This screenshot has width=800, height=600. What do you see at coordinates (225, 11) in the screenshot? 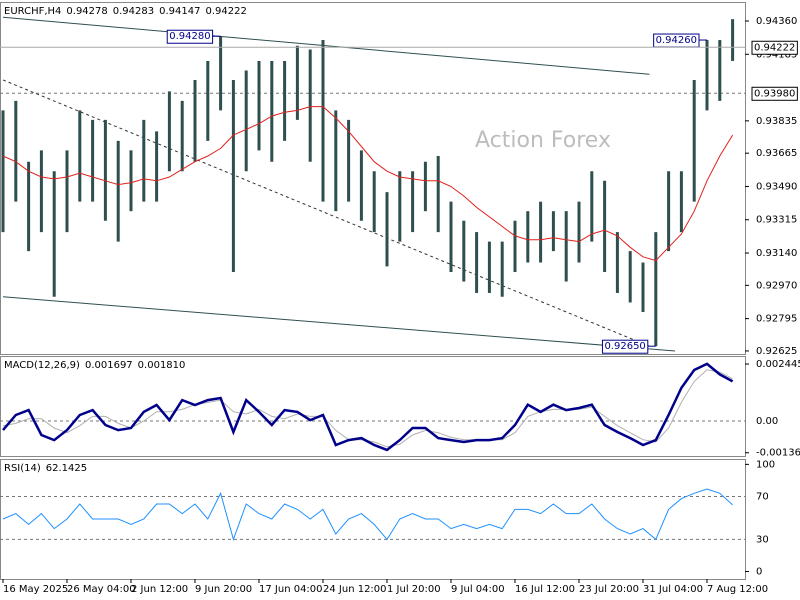
I see `panel-title-value: 0.94222` at bounding box center [225, 11].